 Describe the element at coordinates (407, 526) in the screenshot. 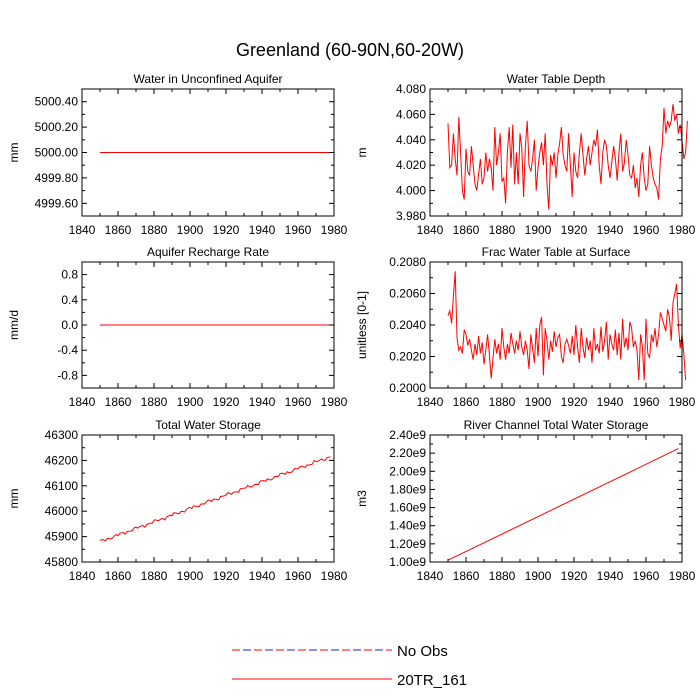

I see `y-tick-label: 1.40e9` at that location.